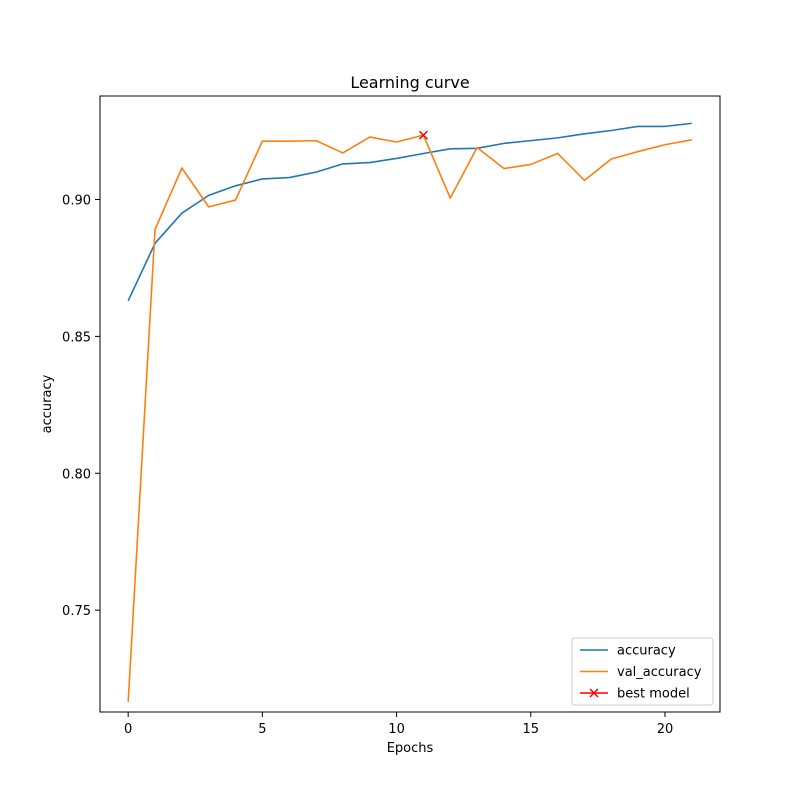 This screenshot has width=800, height=804. I want to click on legend-label-accuracy: accuracy, so click(646, 651).